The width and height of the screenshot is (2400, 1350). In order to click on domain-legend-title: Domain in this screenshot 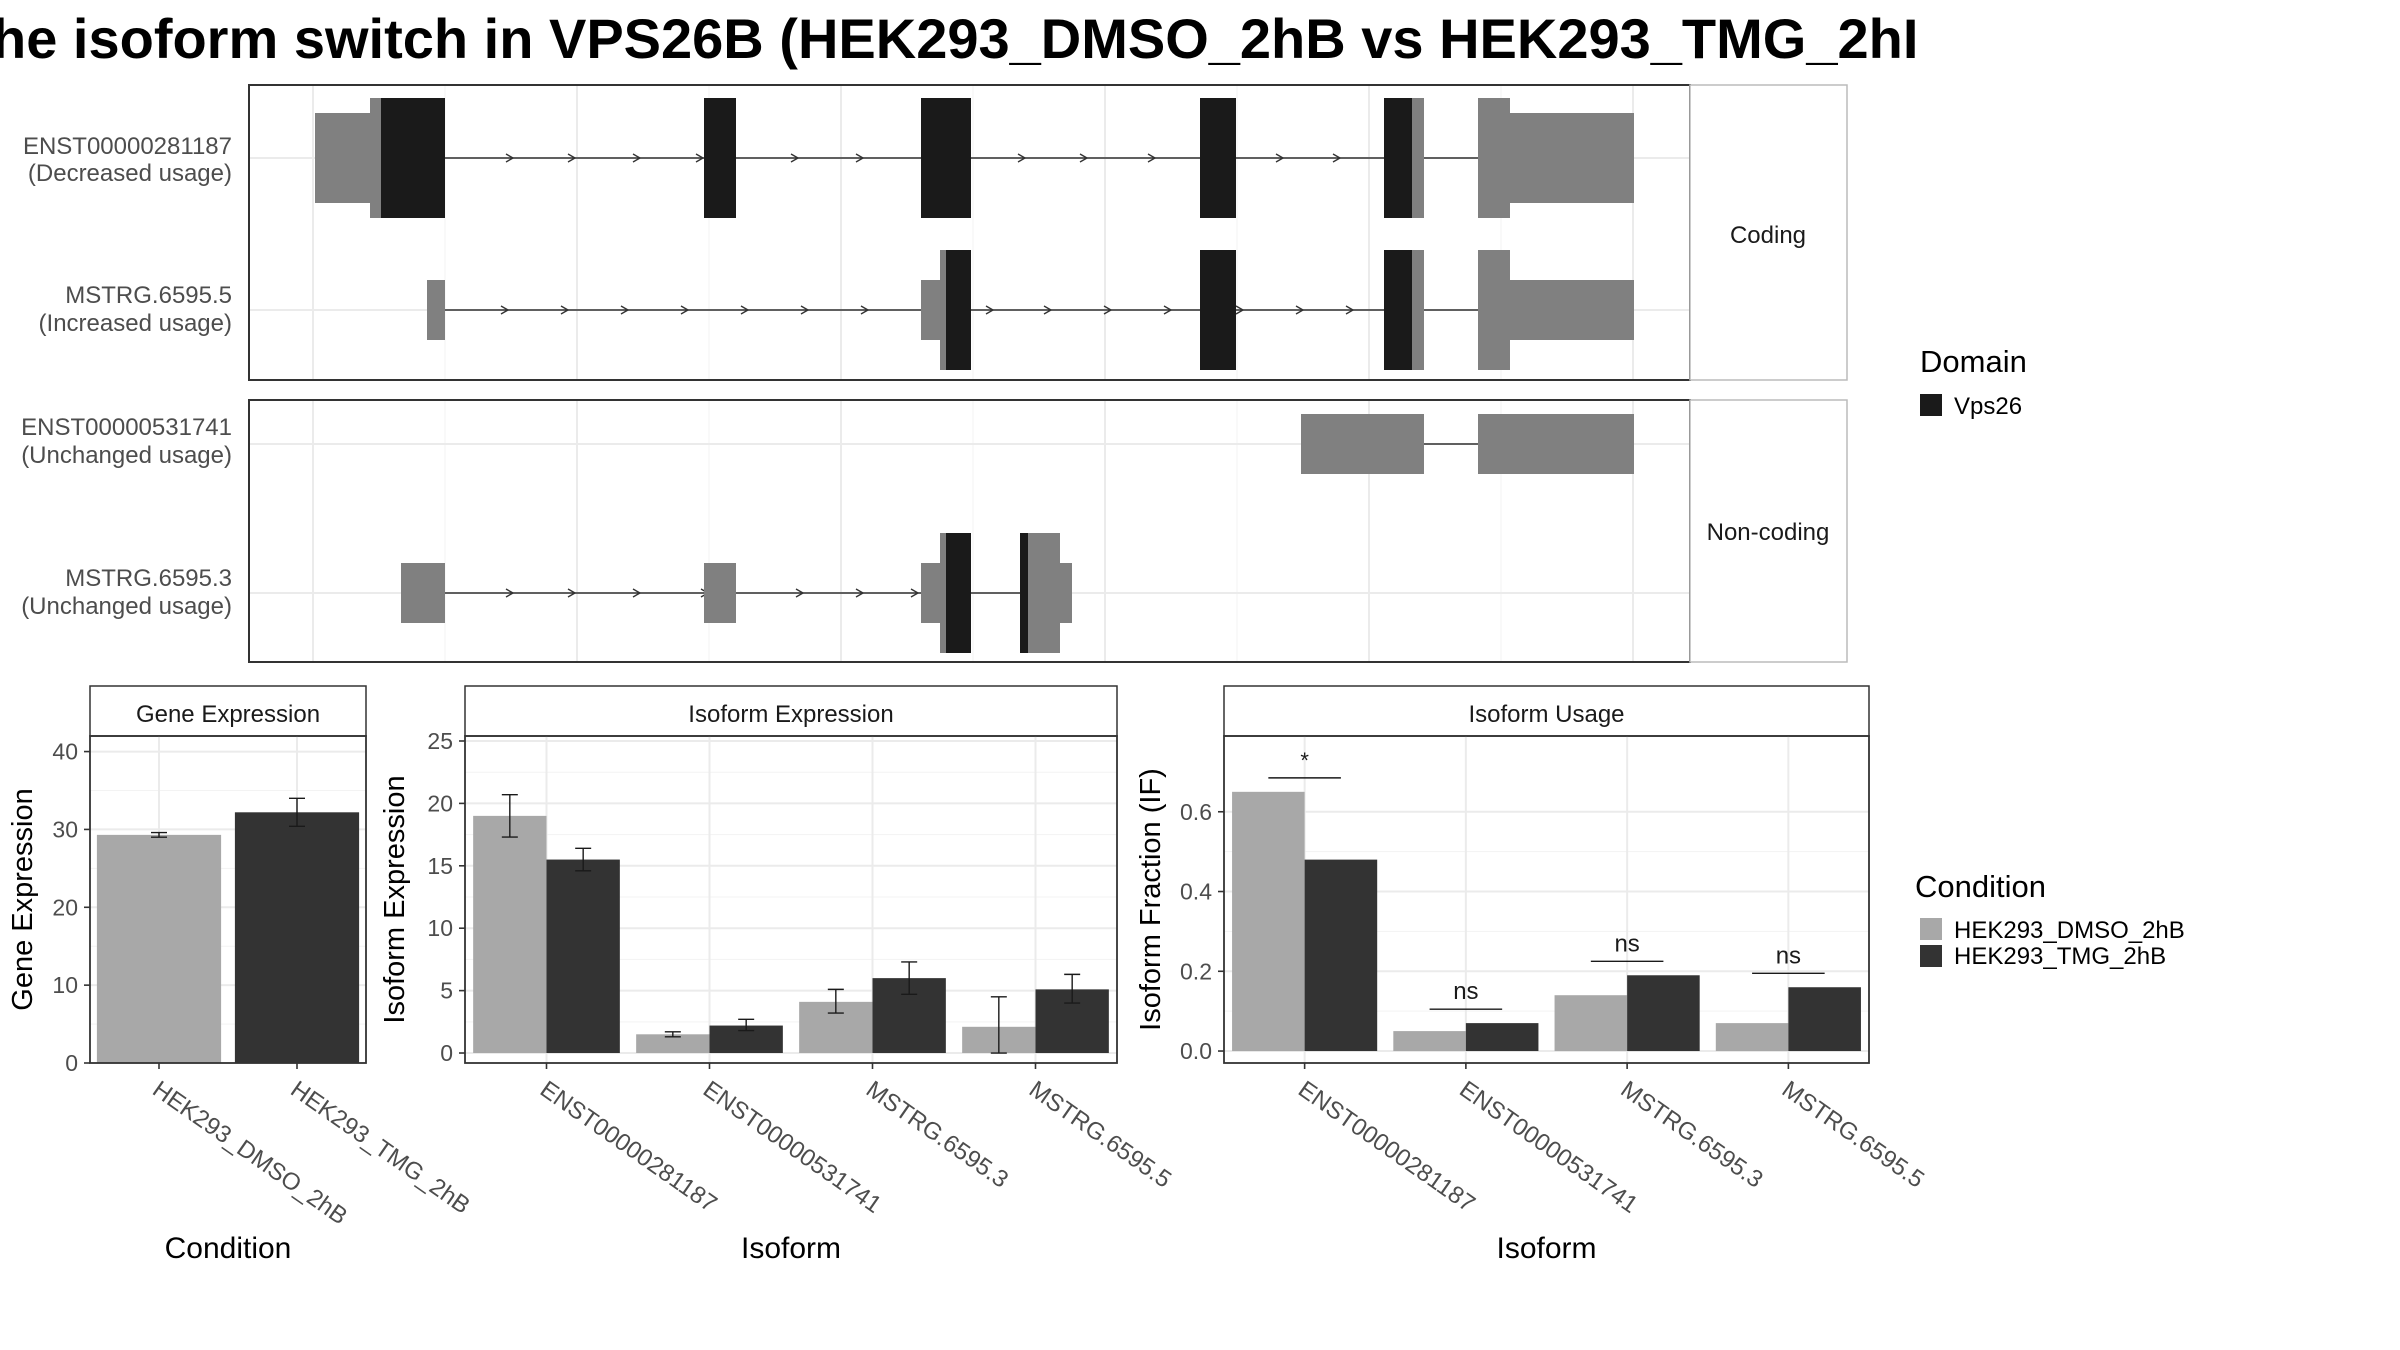, I will do `click(1973, 361)`.